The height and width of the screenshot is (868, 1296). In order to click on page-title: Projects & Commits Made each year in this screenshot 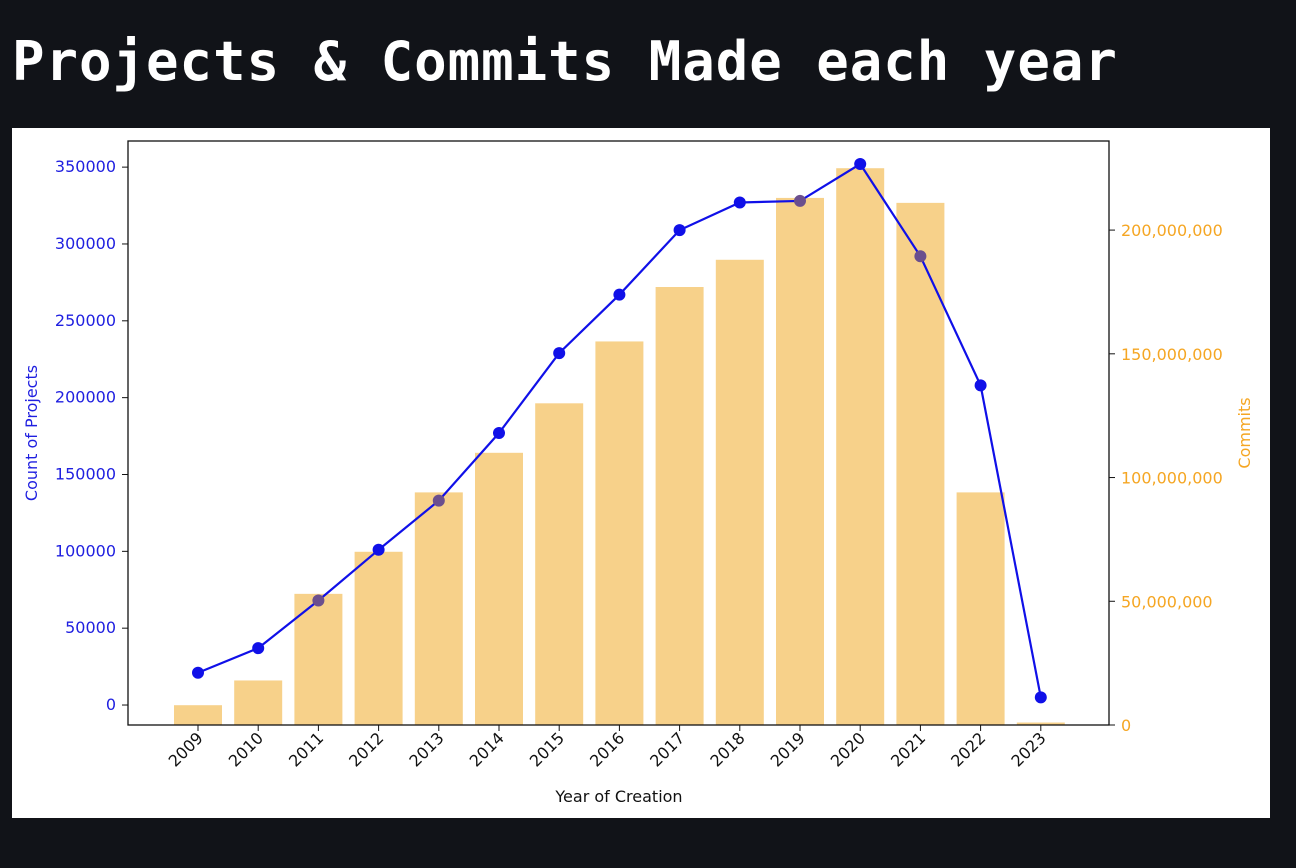, I will do `click(565, 61)`.